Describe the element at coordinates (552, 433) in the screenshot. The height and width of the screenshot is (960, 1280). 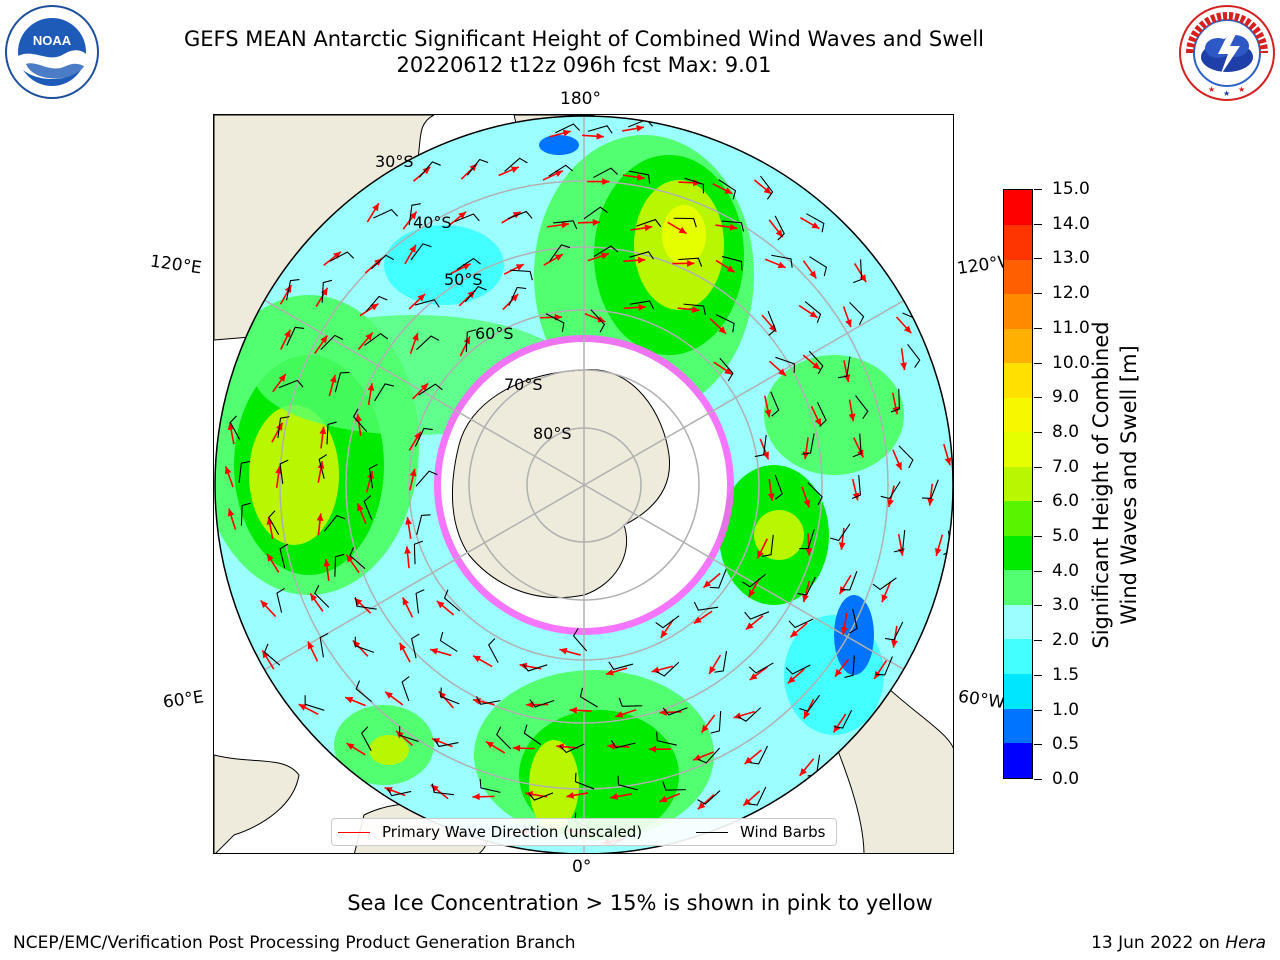
I see `lat-label-80s: 80°S` at that location.